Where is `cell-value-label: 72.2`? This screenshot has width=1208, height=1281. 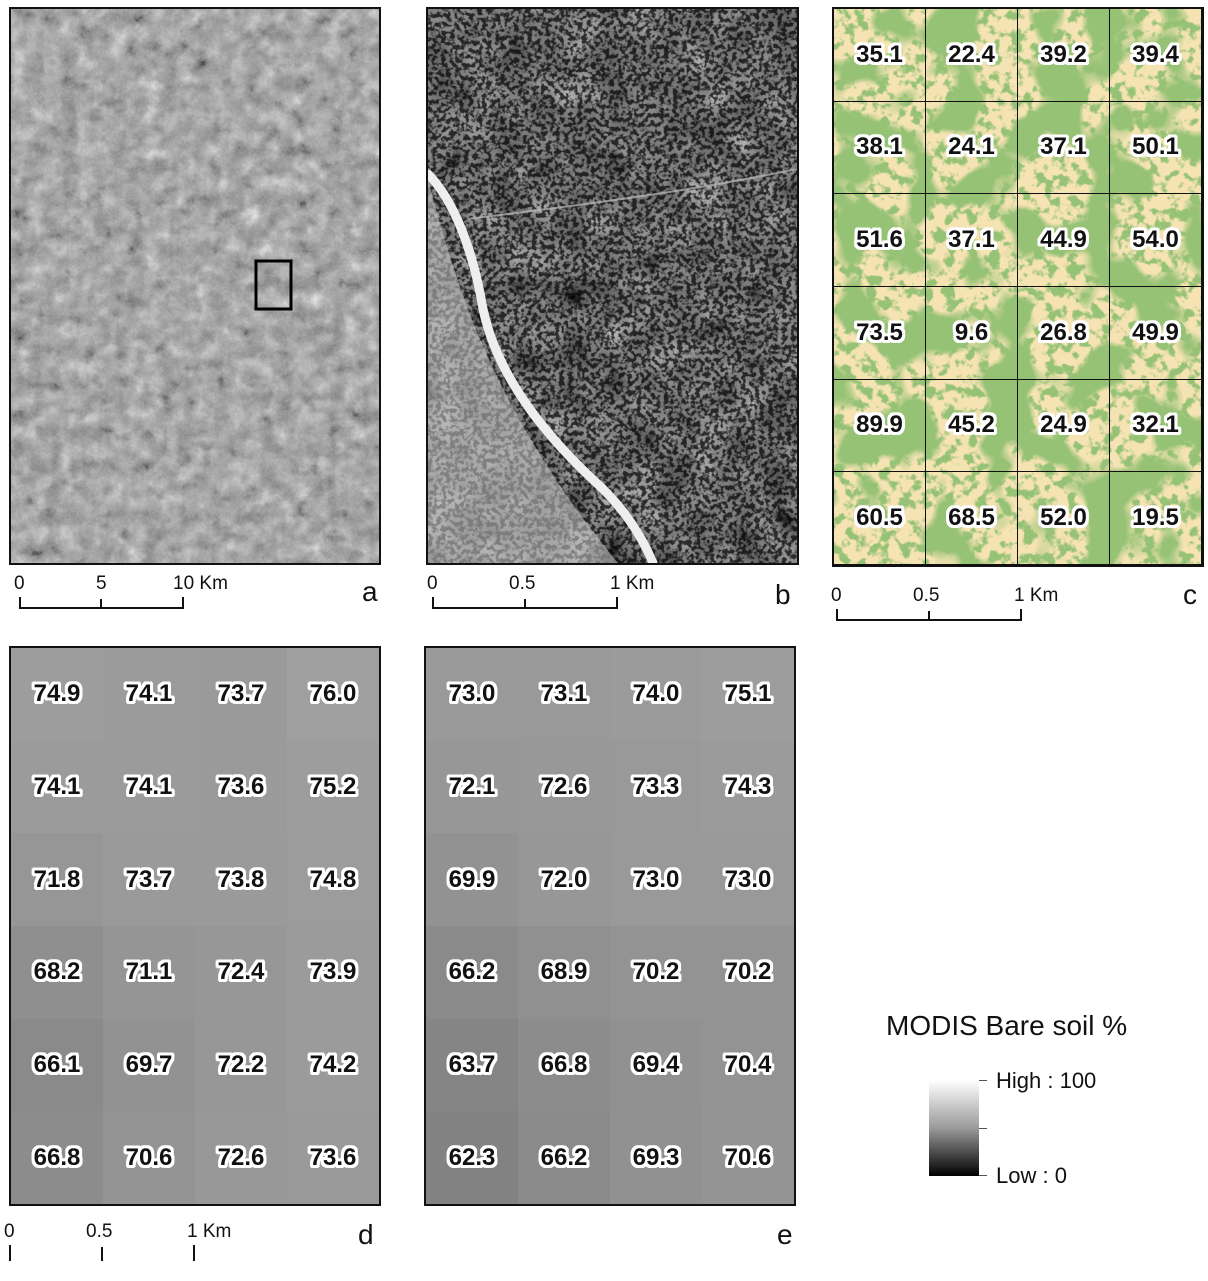
cell-value-label: 72.2 is located at coordinates (241, 1064).